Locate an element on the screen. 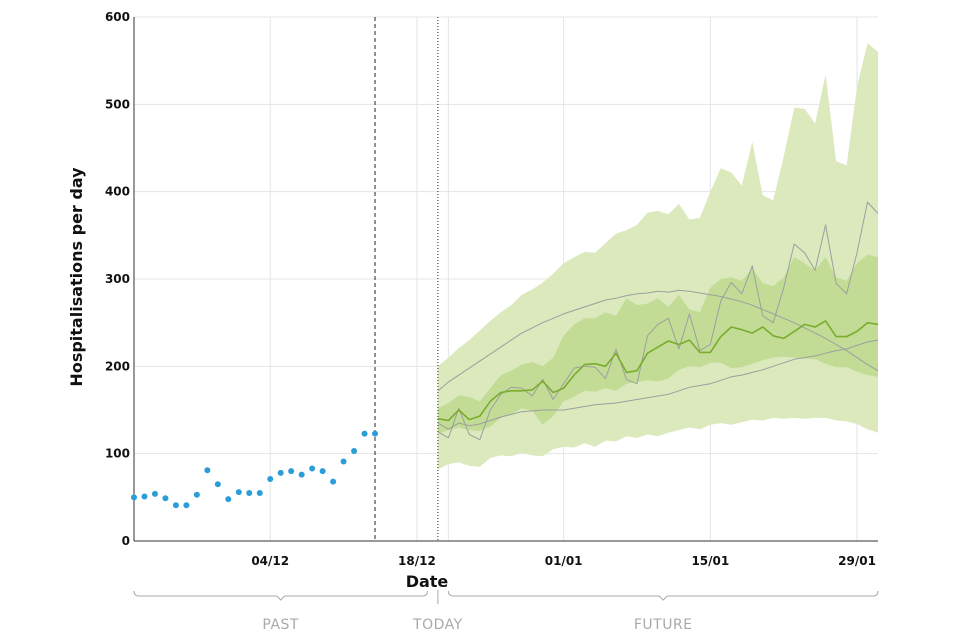  y-tick-label: 300 is located at coordinates (117, 279).